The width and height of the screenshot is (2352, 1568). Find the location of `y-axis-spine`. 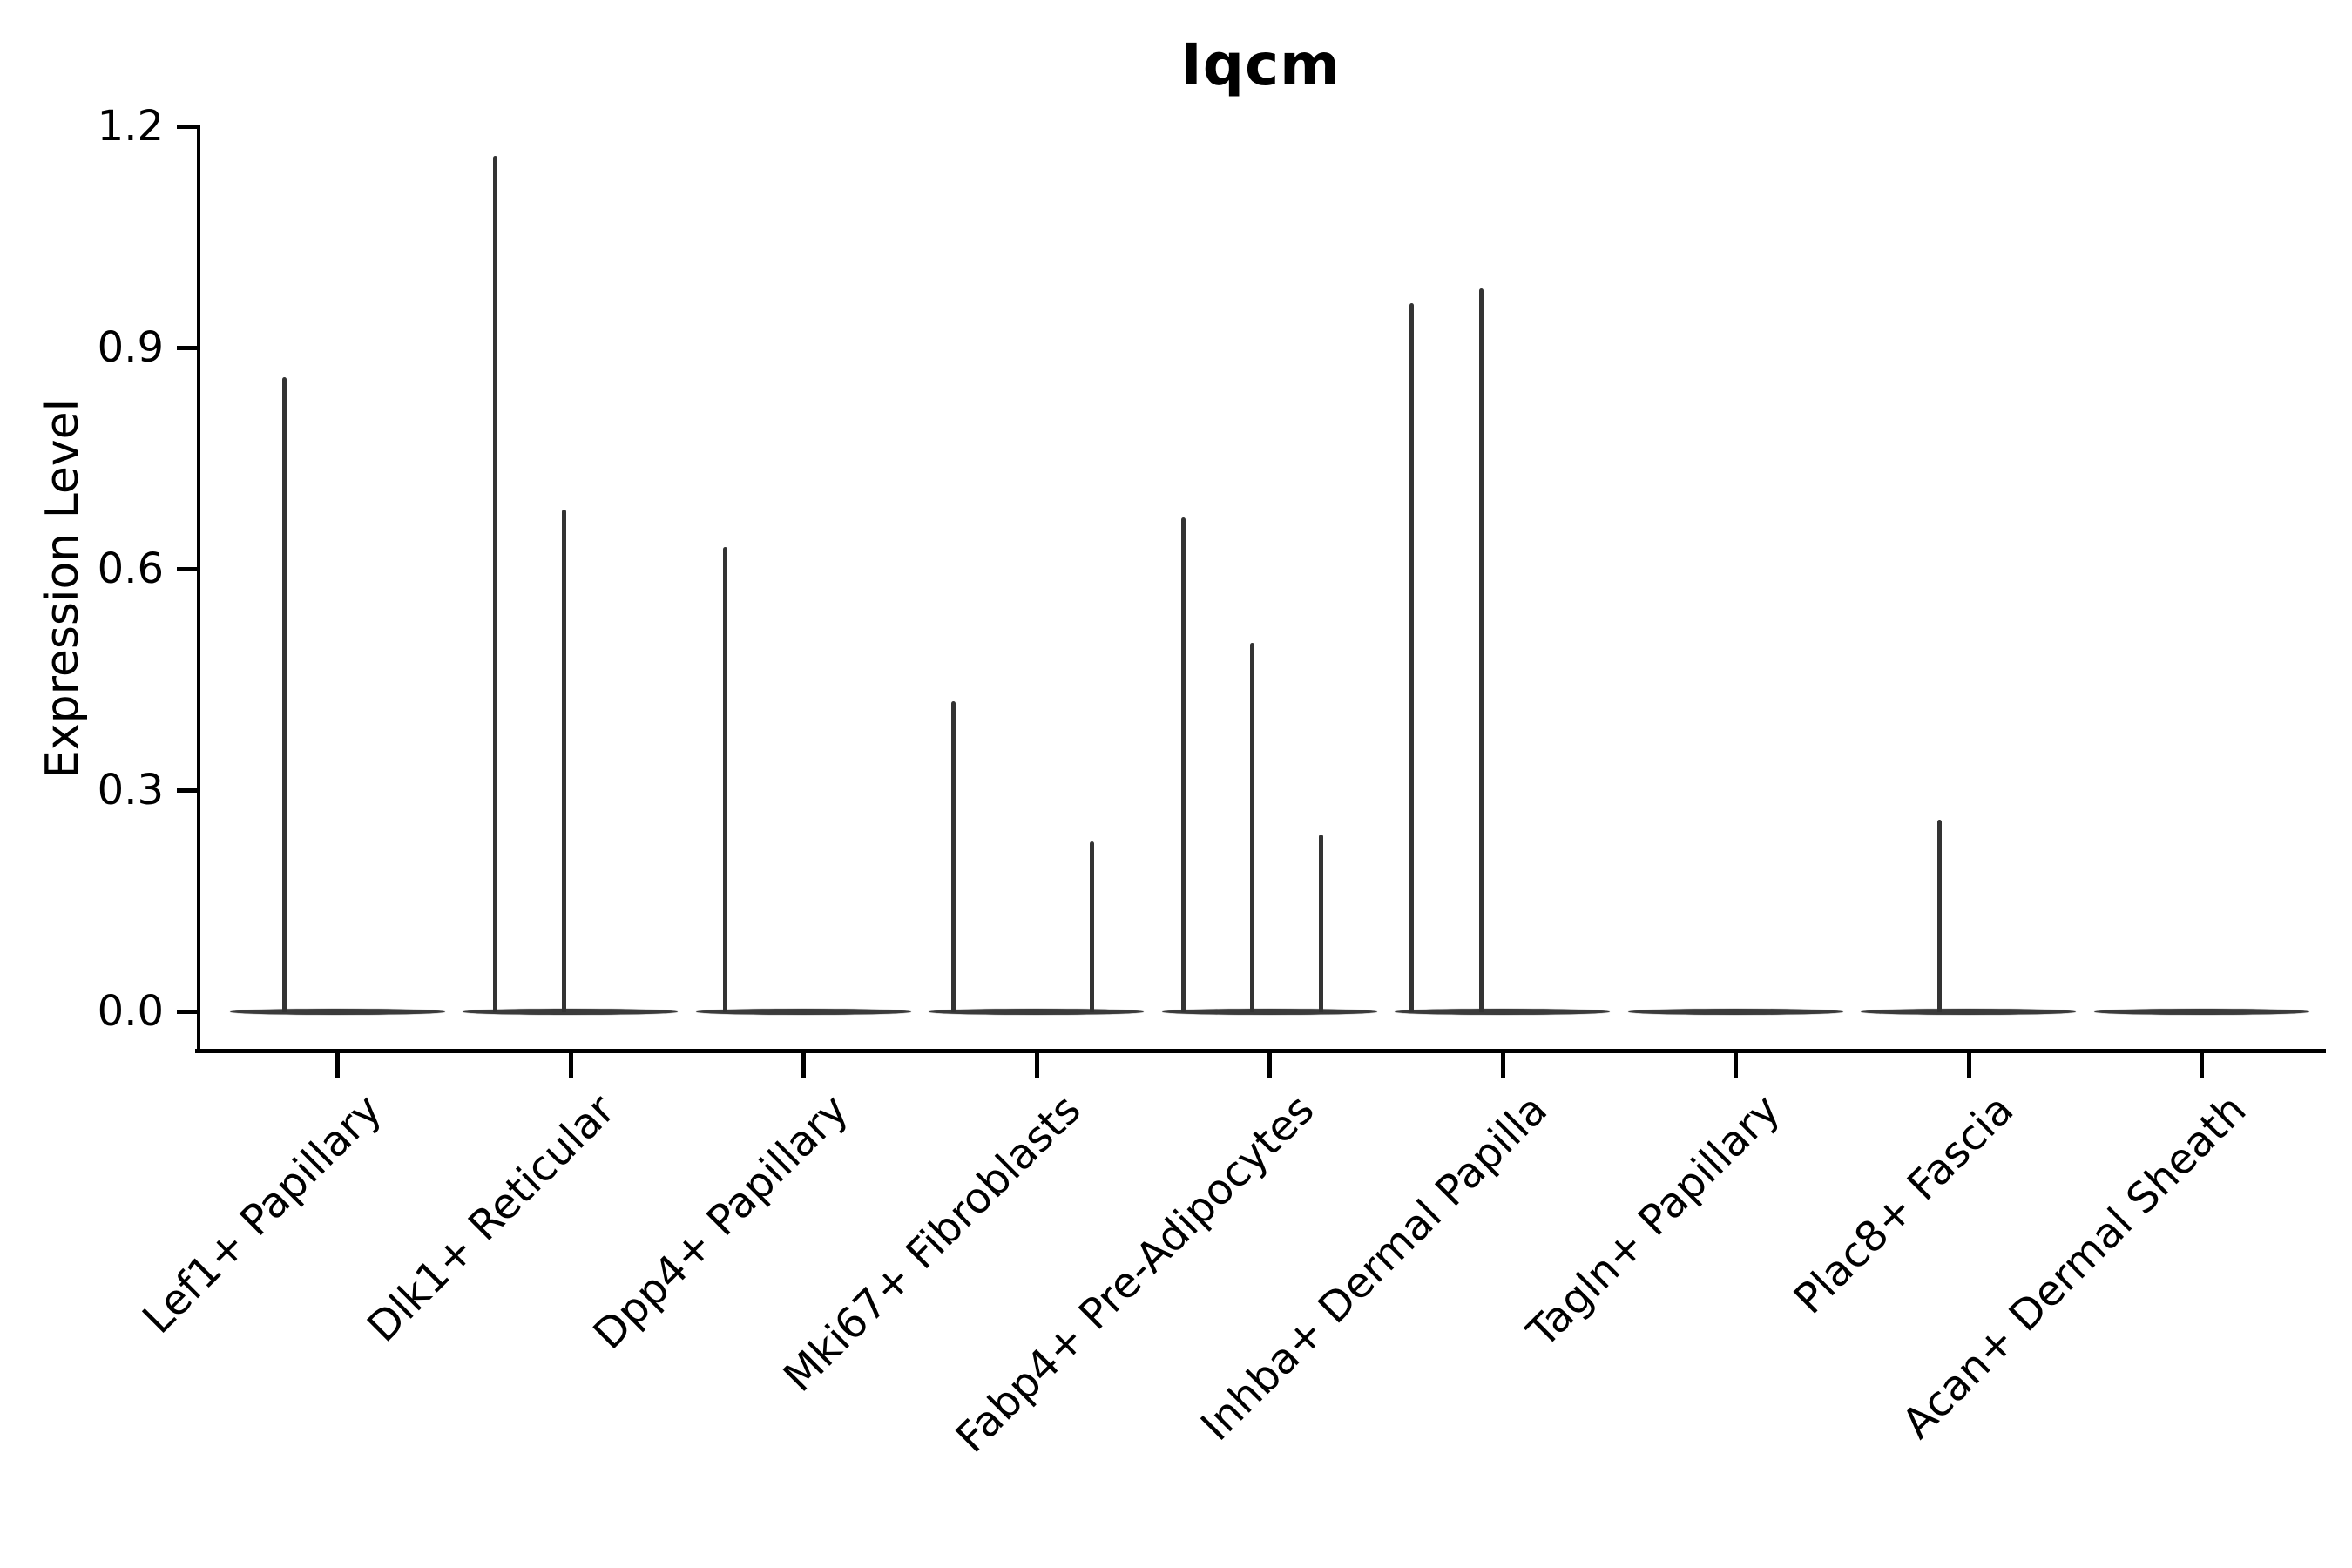

y-axis-spine is located at coordinates (198, 589).